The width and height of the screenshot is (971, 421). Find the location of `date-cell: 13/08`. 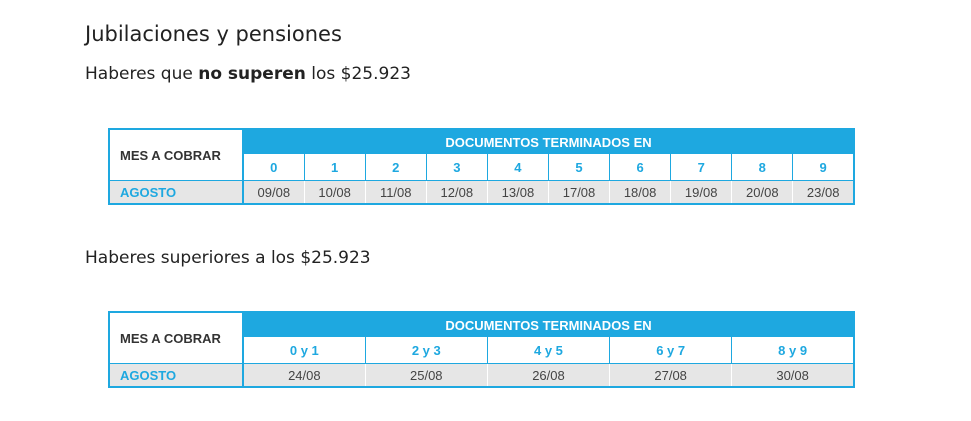

date-cell: 13/08 is located at coordinates (517, 192).